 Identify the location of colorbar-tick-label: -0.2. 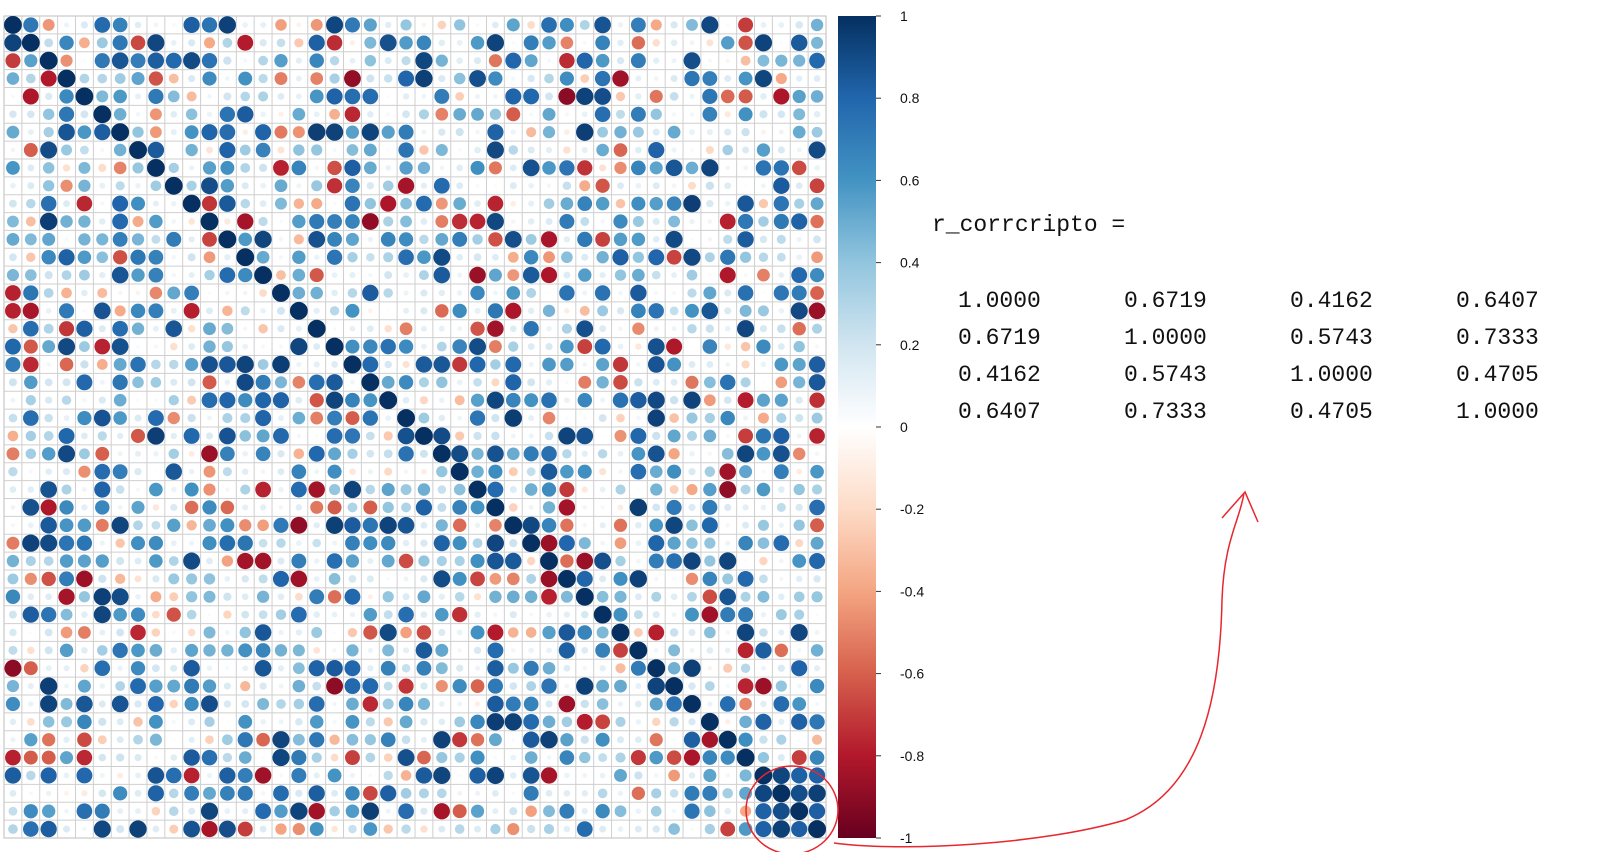
(912, 509).